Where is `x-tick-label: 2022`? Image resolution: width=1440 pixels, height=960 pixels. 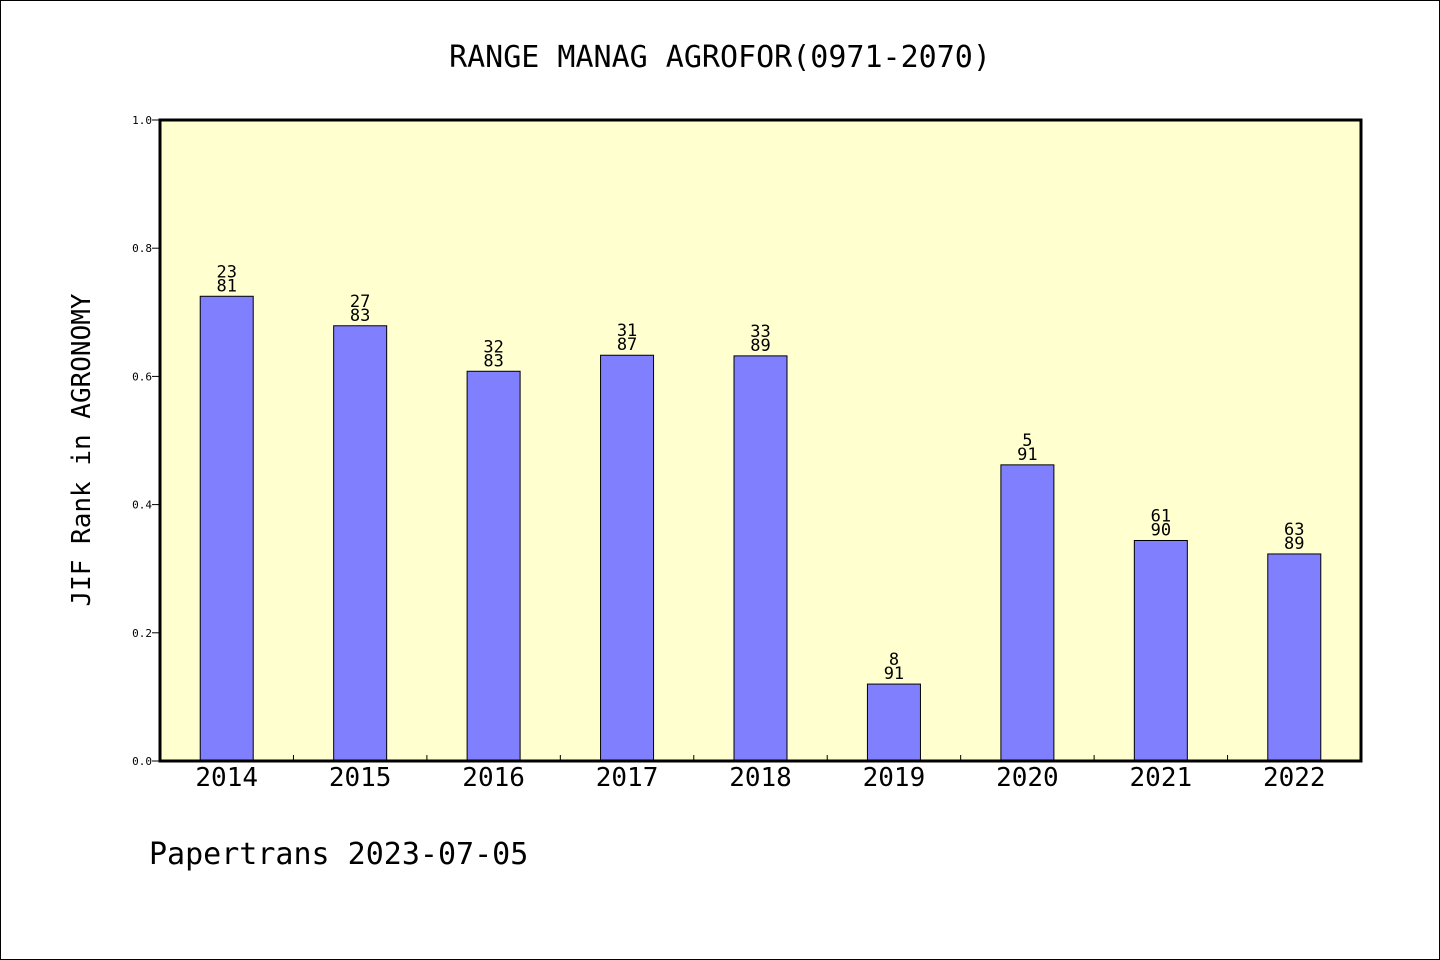
x-tick-label: 2022 is located at coordinates (1294, 778).